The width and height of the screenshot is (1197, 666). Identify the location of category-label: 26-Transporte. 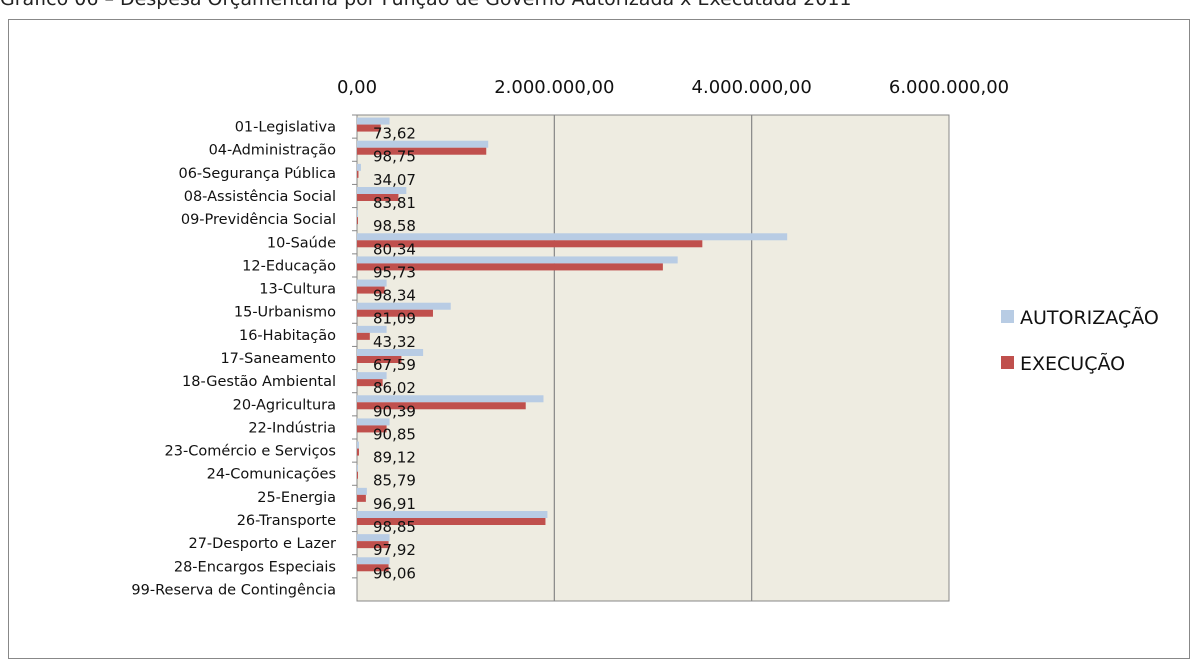
(286, 521).